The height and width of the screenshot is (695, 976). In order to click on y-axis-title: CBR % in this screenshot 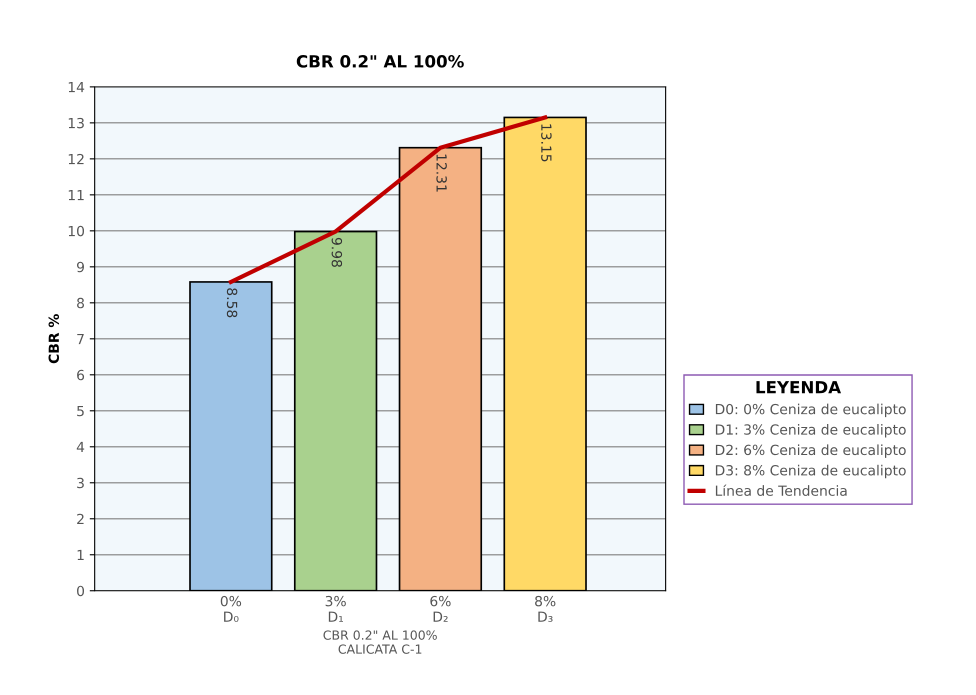, I will do `click(54, 339)`.